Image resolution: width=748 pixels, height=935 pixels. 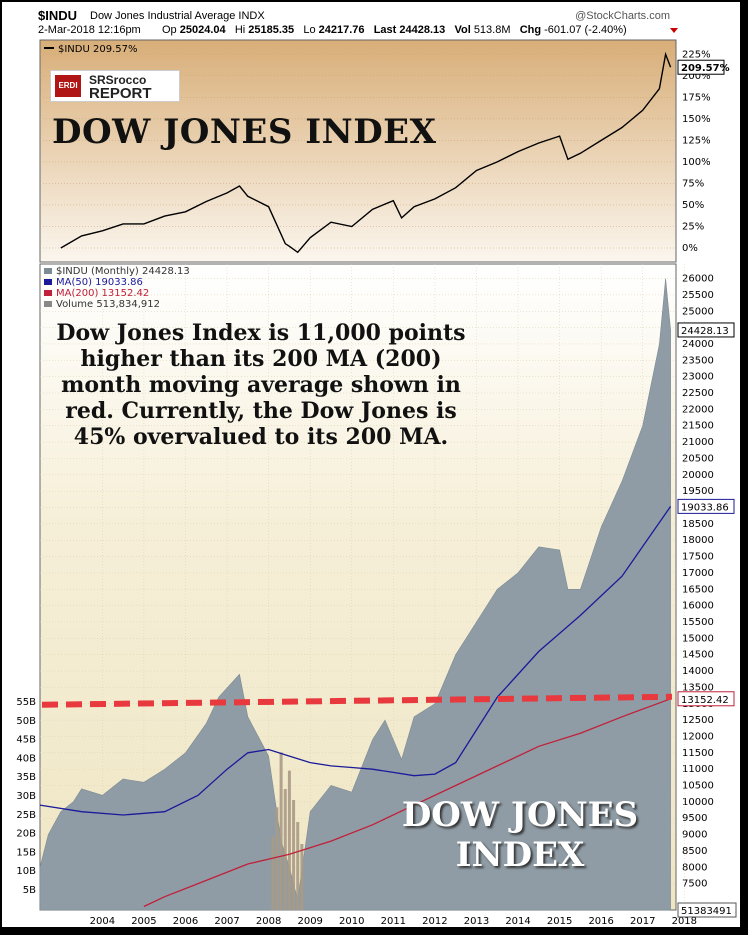 I want to click on main-y-tick-label: 8500, so click(x=694, y=851).